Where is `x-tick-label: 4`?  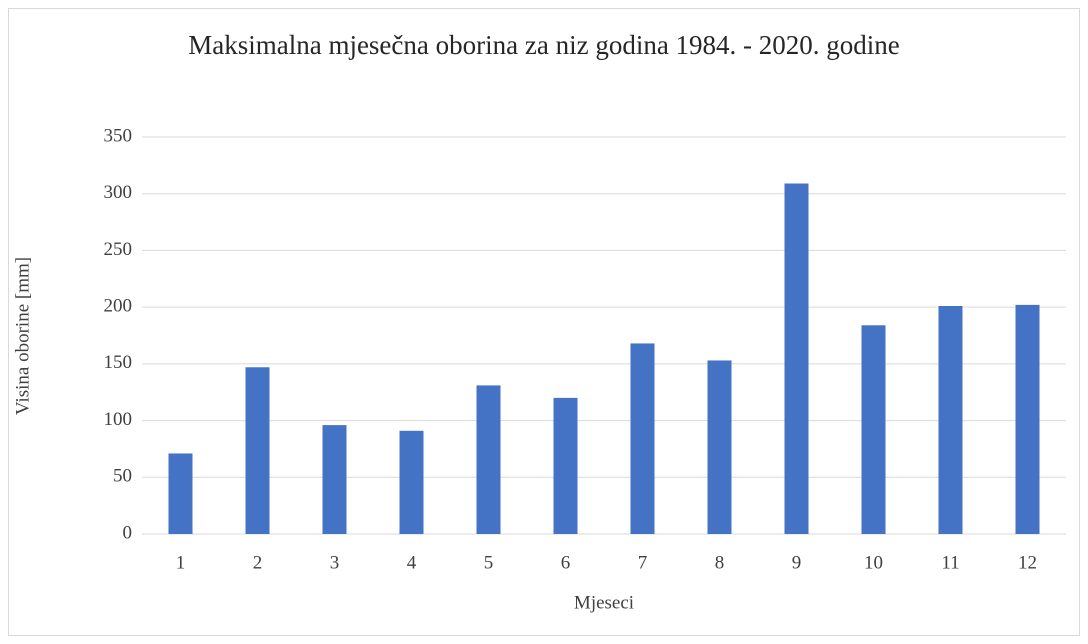 x-tick-label: 4 is located at coordinates (412, 562).